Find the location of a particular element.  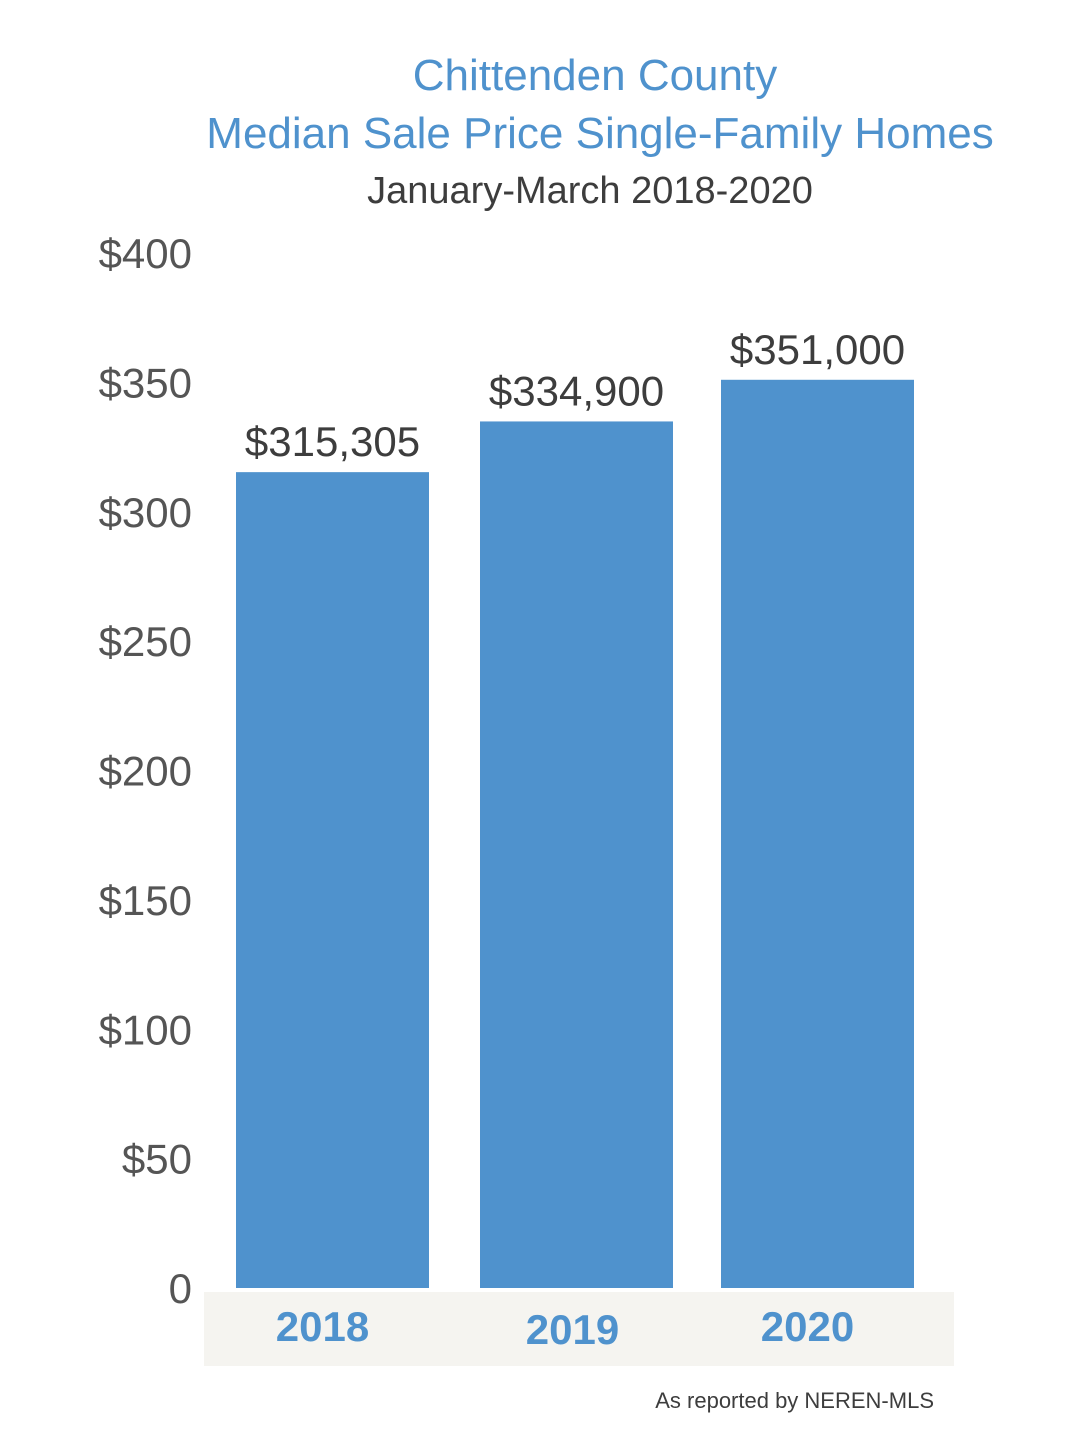

x-tick-label-2018: 2018 is located at coordinates (322, 1326).